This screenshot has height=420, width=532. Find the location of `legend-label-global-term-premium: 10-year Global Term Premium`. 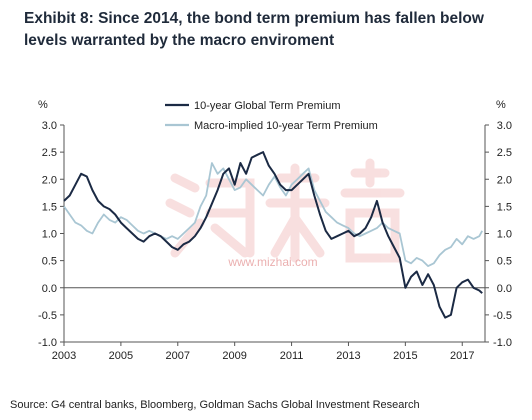

legend-label-global-term-premium: 10-year Global Term Premium is located at coordinates (267, 106).